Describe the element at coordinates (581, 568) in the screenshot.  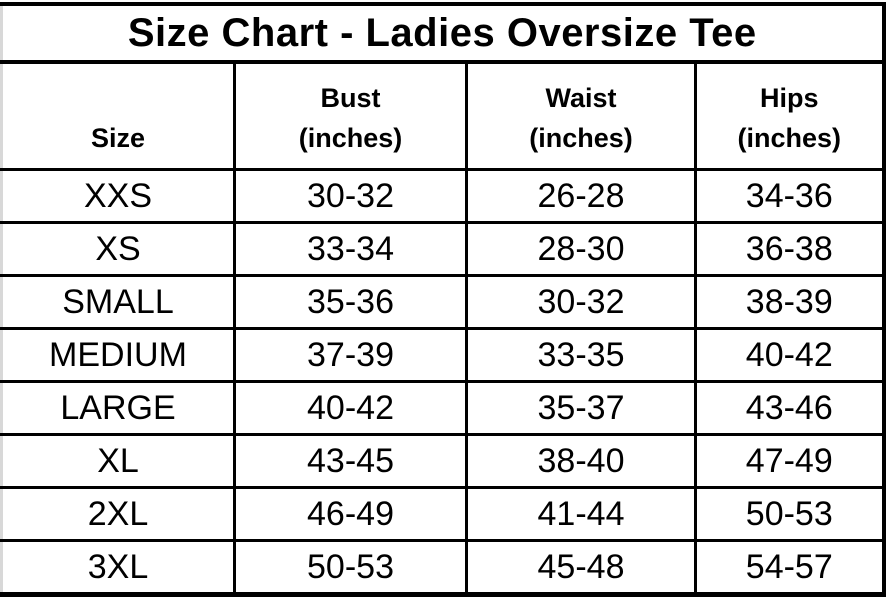
I see `cell-waist: 45-48` at that location.